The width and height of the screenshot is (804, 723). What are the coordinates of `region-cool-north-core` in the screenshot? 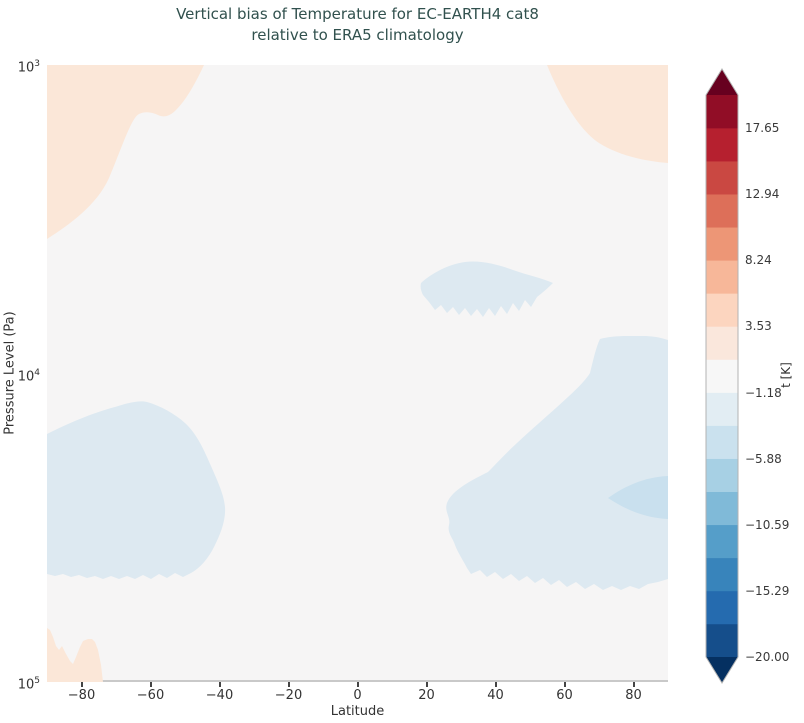 It's located at (638, 497).